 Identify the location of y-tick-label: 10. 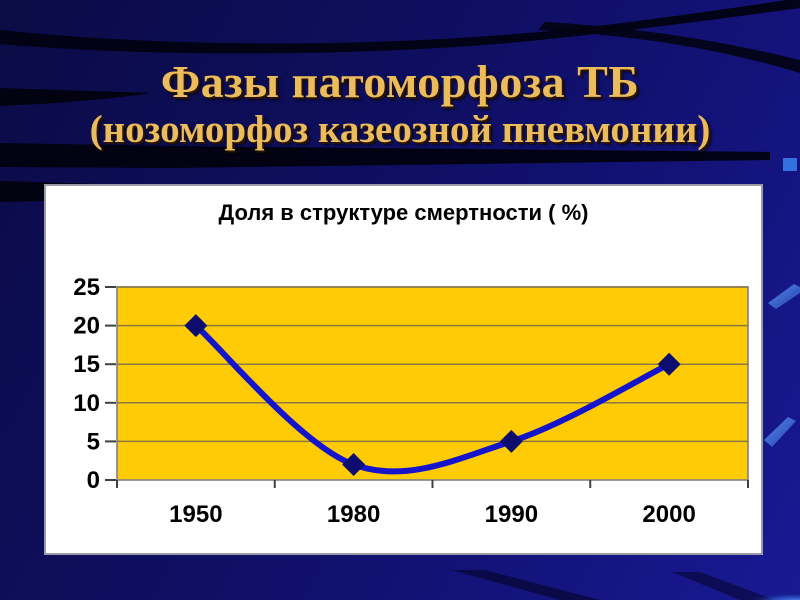
(86, 403).